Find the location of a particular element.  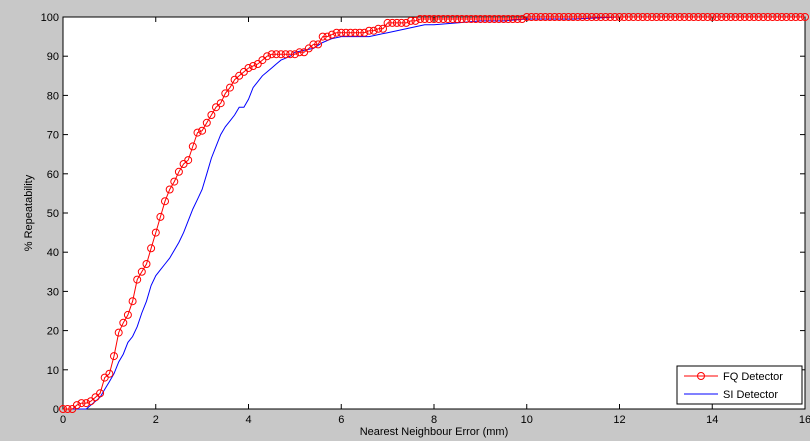

y-tick-label: 80 is located at coordinates (53, 96).